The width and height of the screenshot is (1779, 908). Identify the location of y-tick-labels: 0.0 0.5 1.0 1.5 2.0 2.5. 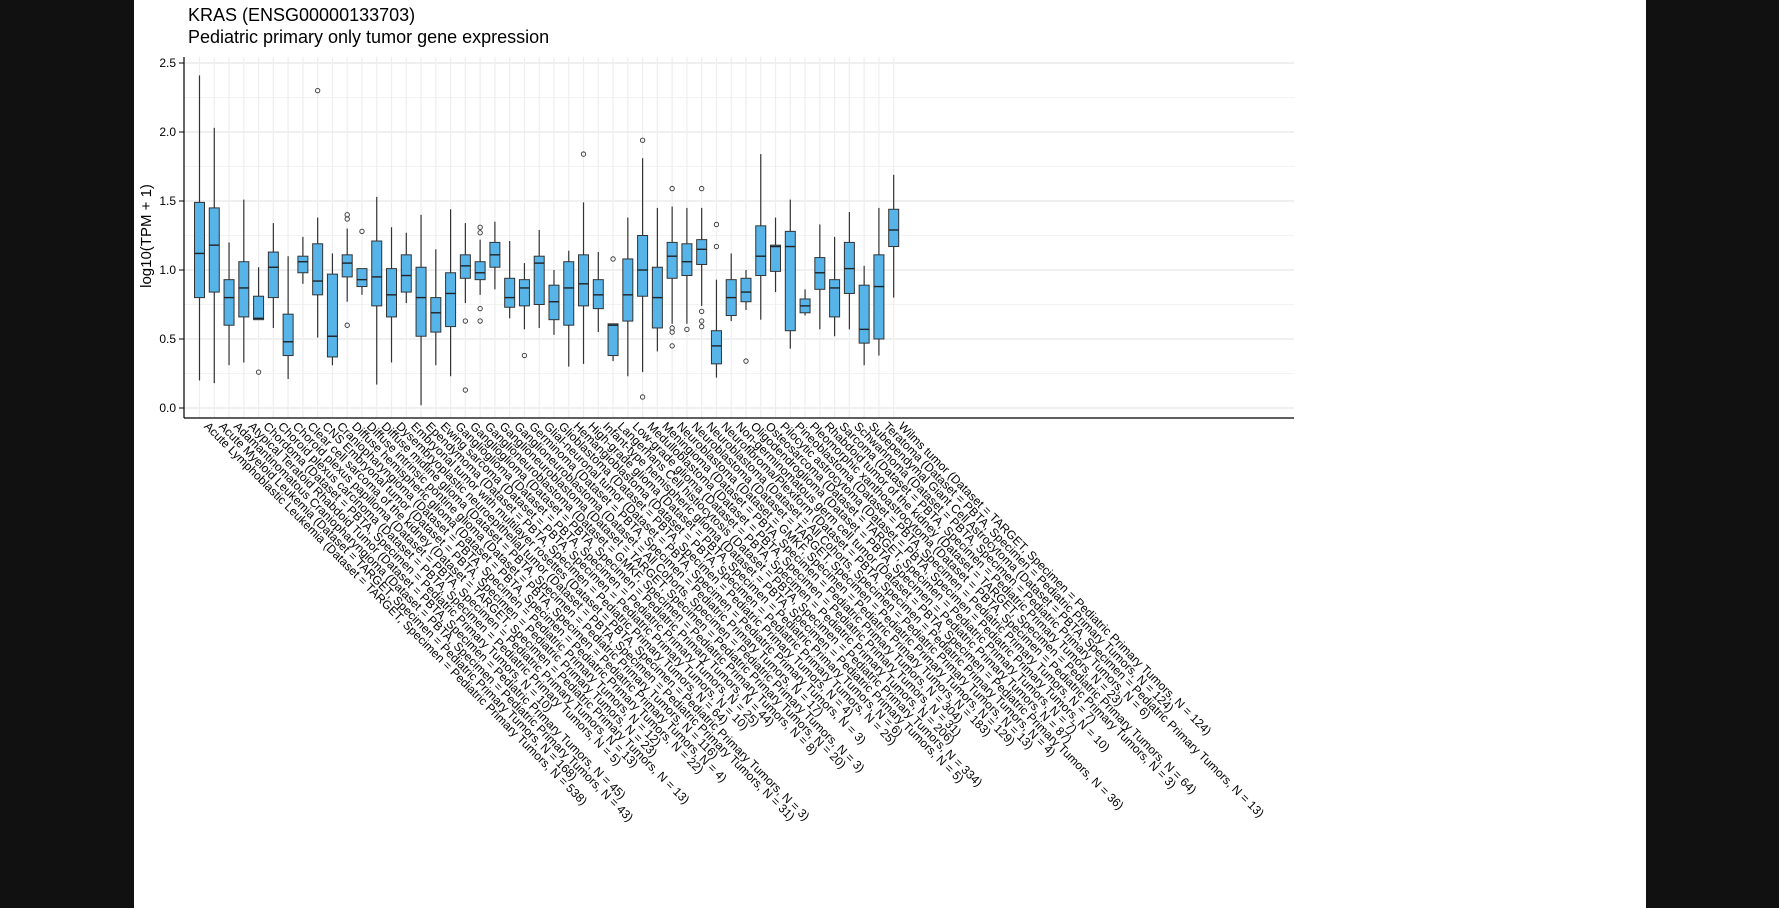
(167, 235).